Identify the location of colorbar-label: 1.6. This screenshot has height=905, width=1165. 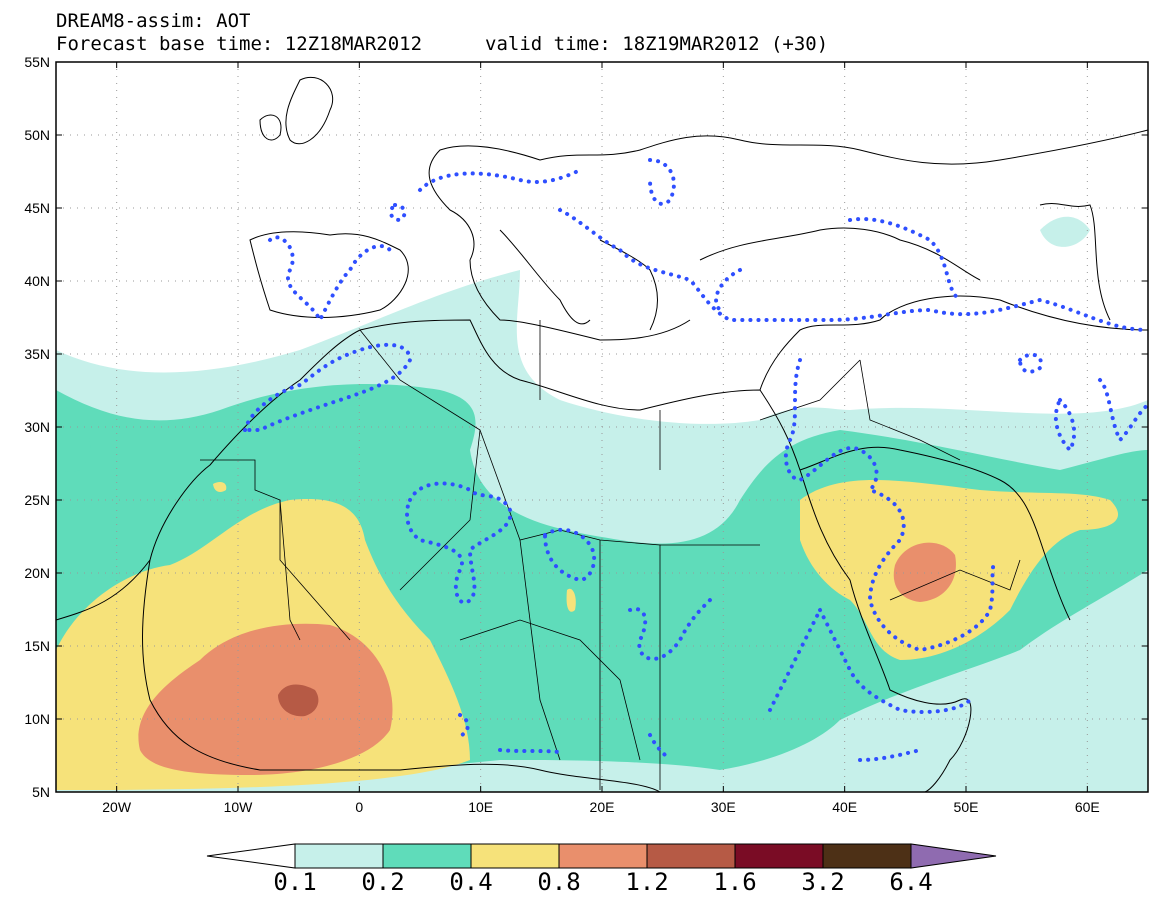
(735, 882).